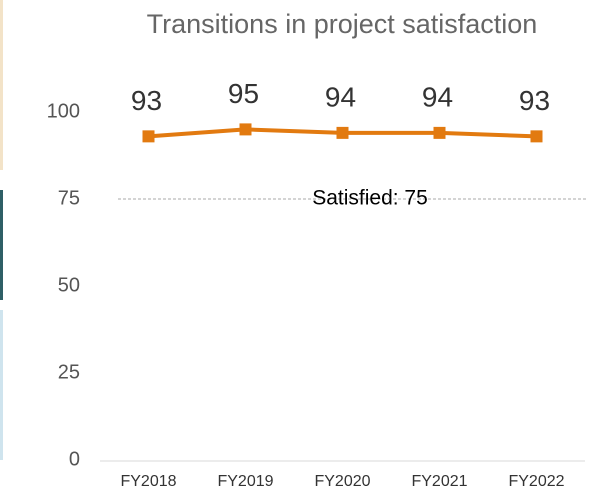 This screenshot has height=493, width=602. Describe the element at coordinates (148, 481) in the screenshot. I see `x-tick-label: FY2018` at that location.